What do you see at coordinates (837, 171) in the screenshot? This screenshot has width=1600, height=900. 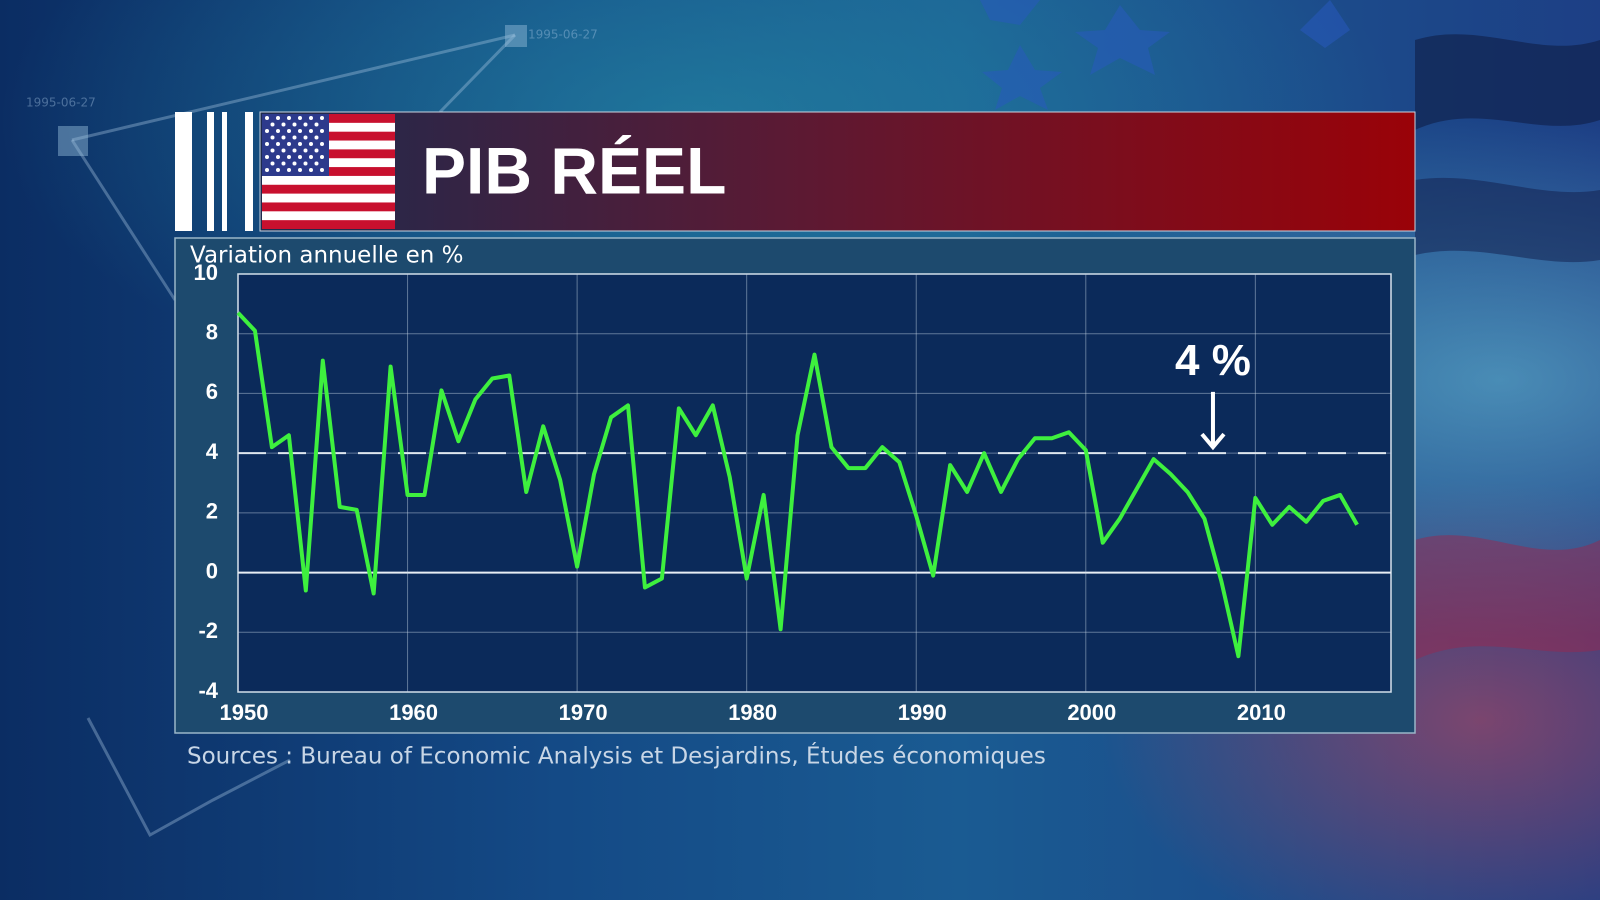 I see `banner` at bounding box center [837, 171].